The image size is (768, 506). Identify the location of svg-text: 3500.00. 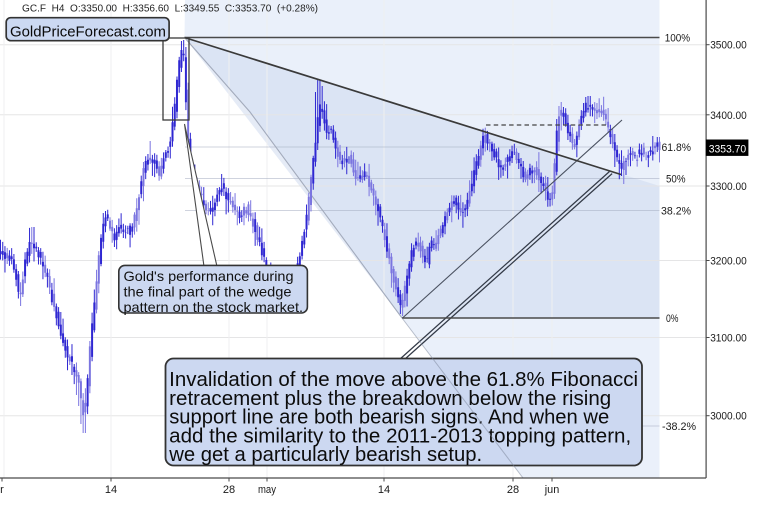
(728, 46).